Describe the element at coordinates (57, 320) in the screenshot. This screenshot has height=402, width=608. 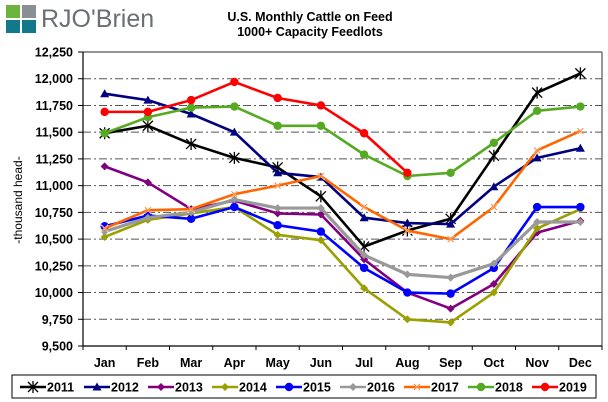
I see `y-tick-label: 9,750` at that location.